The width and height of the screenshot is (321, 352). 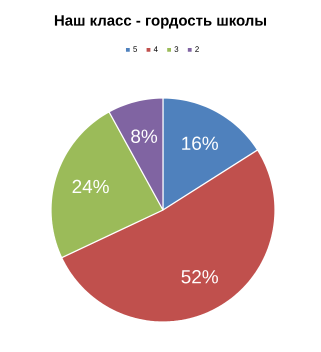 I want to click on data-label: 24%, so click(x=90, y=187).